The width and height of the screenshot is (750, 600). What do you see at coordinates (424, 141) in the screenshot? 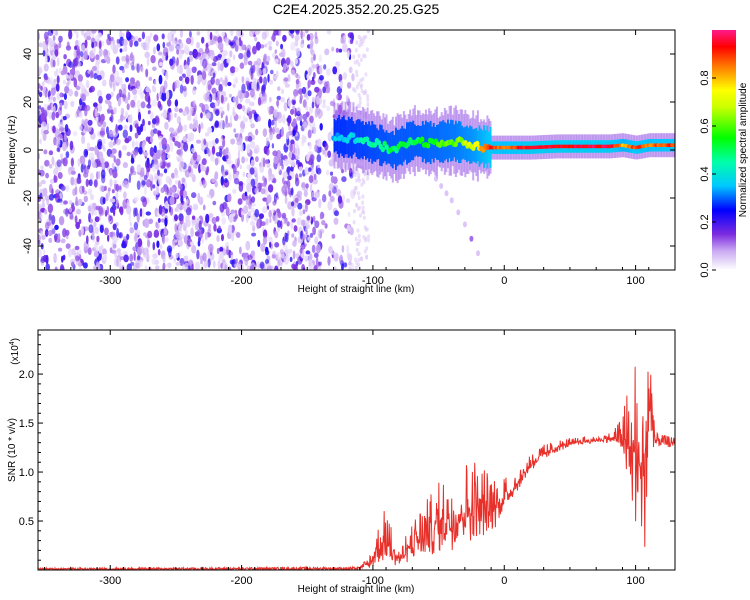
I see `track-body` at bounding box center [424, 141].